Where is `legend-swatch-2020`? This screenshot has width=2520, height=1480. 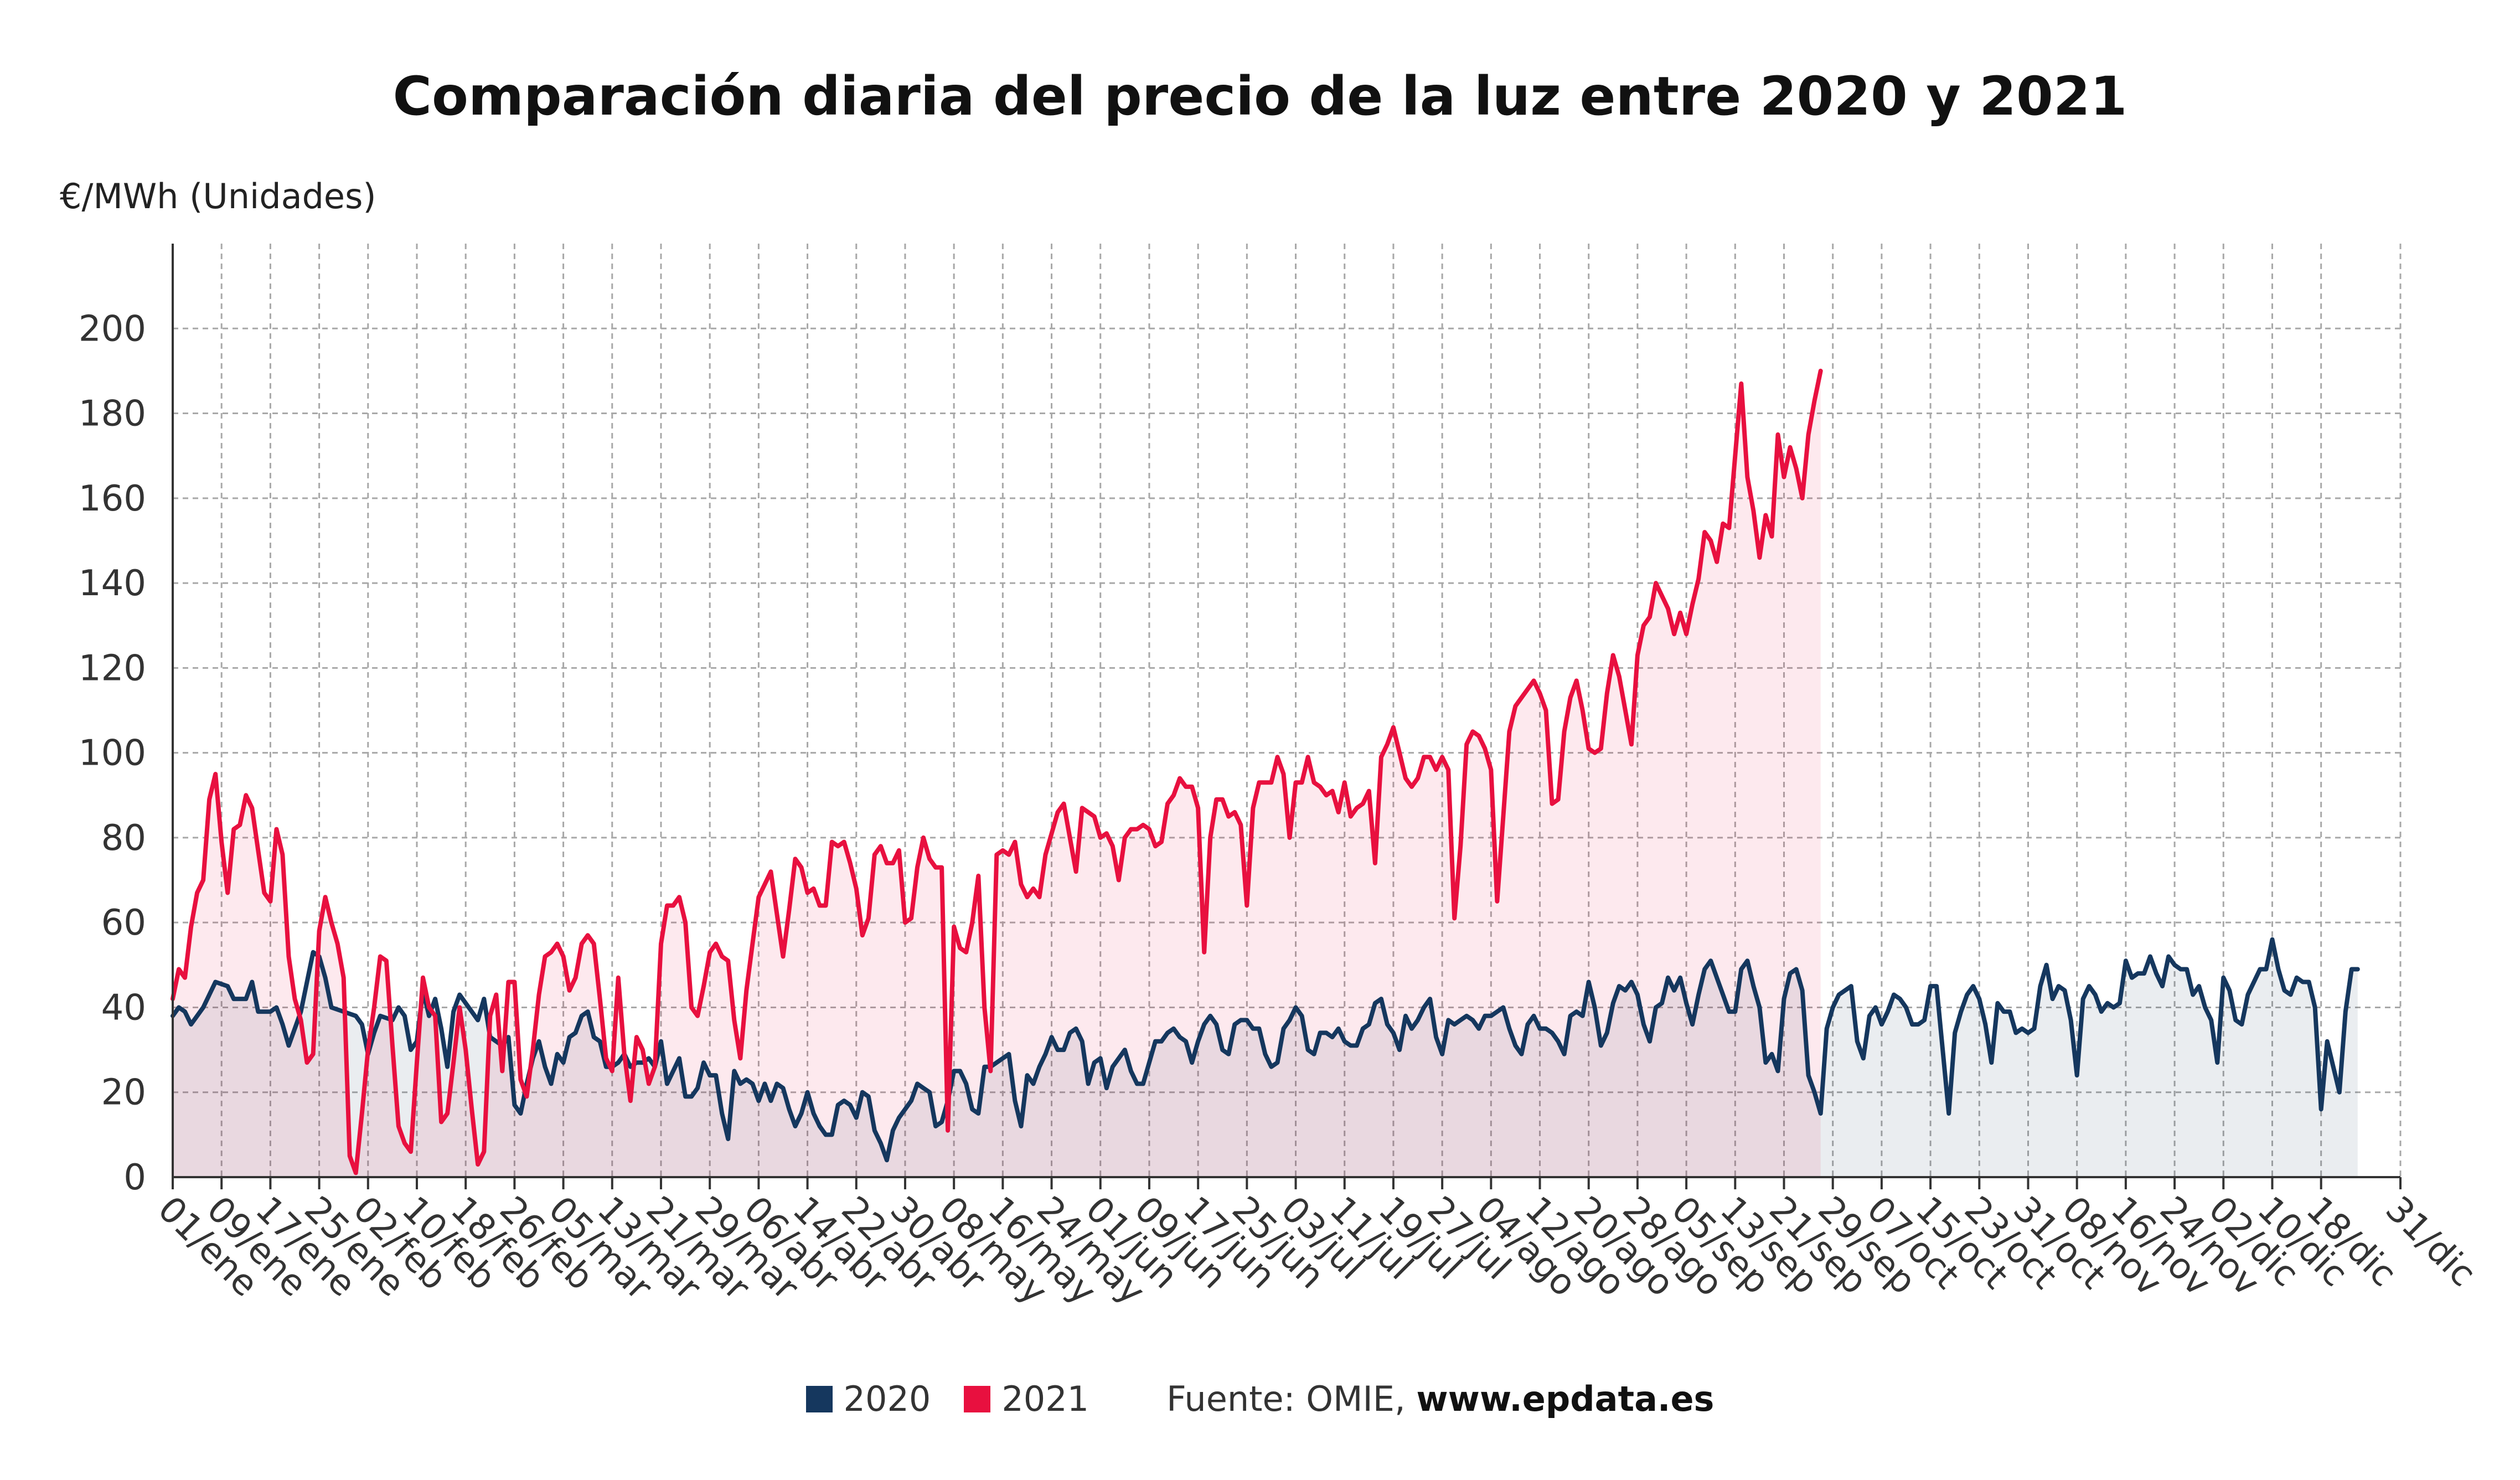
legend-swatch-2020 is located at coordinates (819, 1399).